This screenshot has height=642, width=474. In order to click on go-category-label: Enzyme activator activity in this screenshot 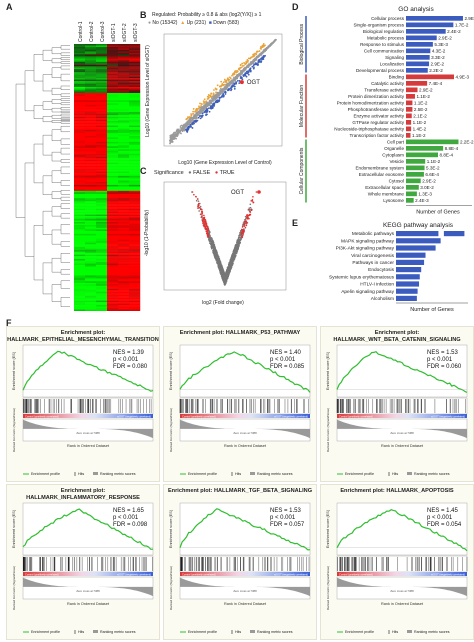, I will do `click(378, 115)`.